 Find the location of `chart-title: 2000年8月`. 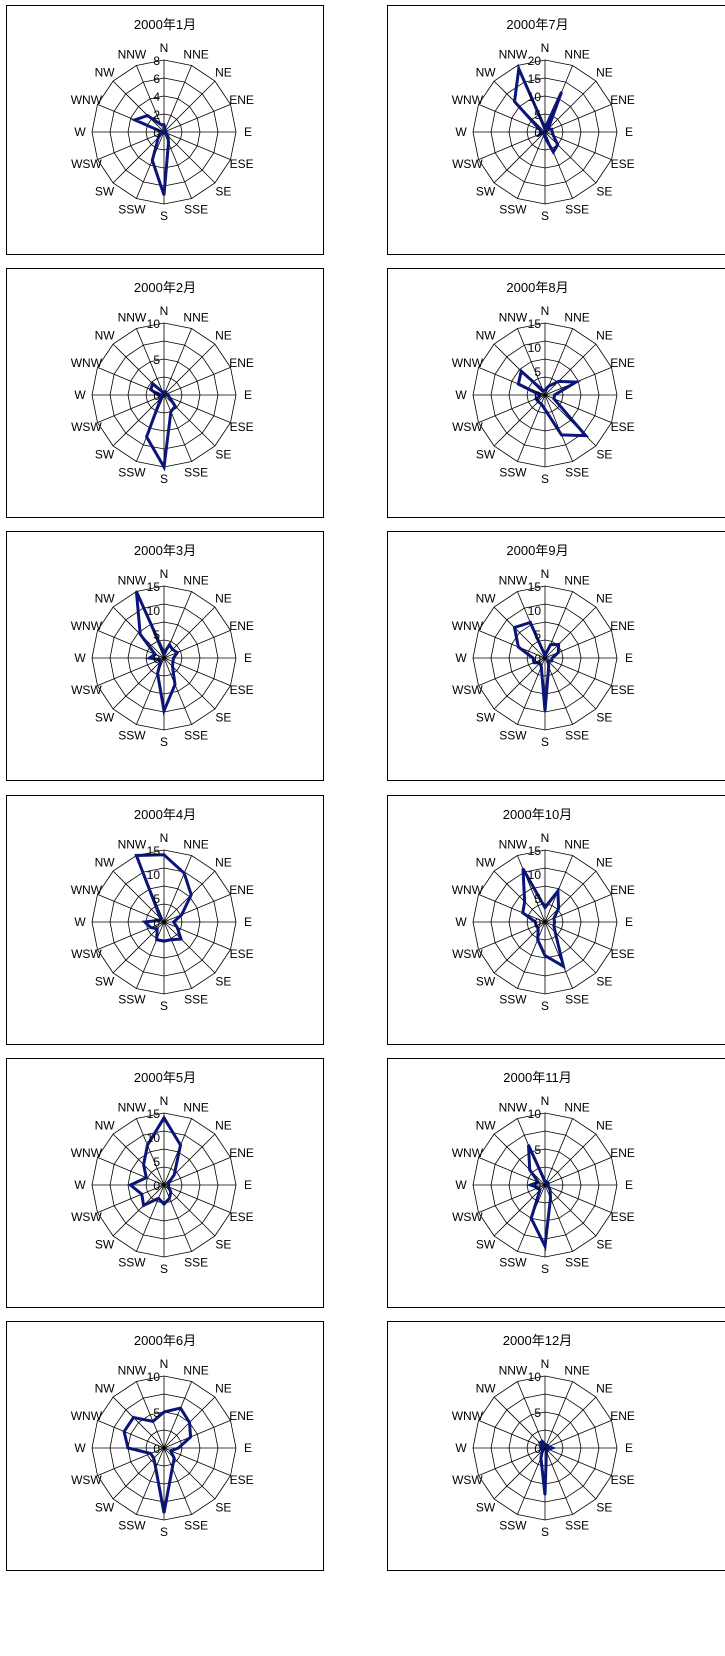

chart-title: 2000年8月 is located at coordinates (537, 287).